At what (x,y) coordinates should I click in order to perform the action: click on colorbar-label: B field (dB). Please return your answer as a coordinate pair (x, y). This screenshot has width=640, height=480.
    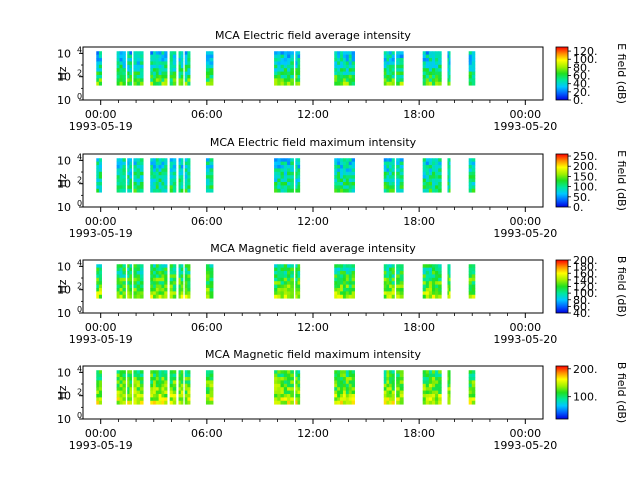
    Looking at the image, I should click on (621, 392).